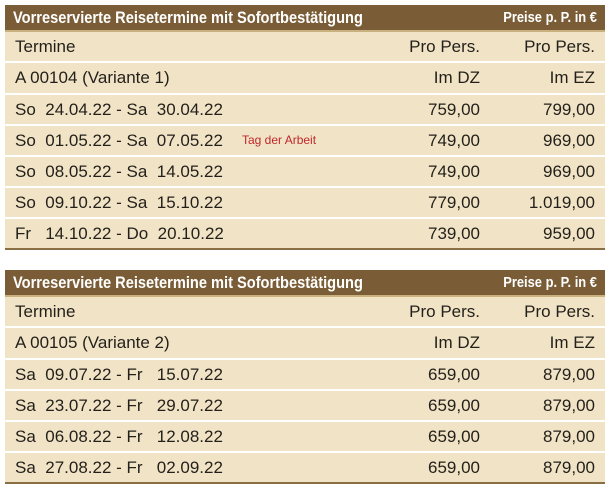 The image size is (610, 484). Describe the element at coordinates (305, 466) in the screenshot. I see `table-row: Sa 27.08.22 - Fr 02.09.22 659,00 879,00` at that location.